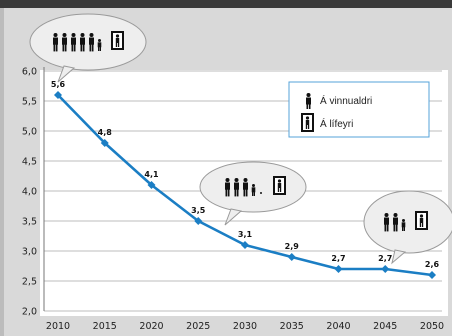  I want to click on x-tick-label: 2030, so click(245, 326).